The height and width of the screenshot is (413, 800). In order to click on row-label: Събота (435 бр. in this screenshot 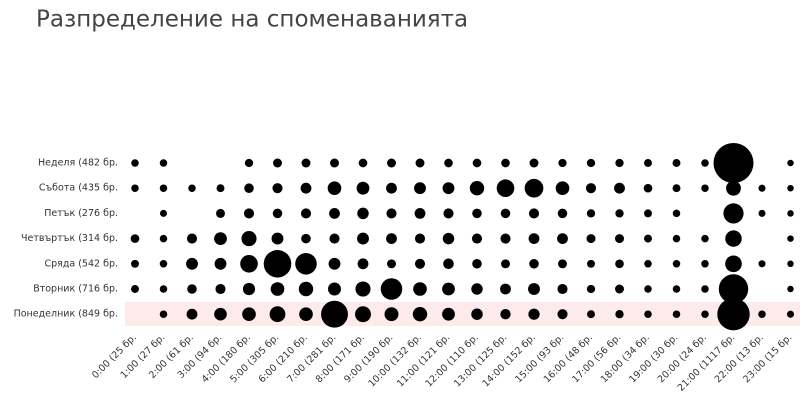, I will do `click(78, 188)`.